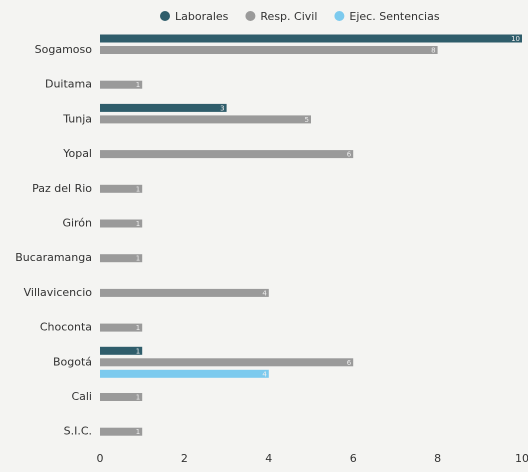  I want to click on y-tick-label: Girón, so click(77, 223).